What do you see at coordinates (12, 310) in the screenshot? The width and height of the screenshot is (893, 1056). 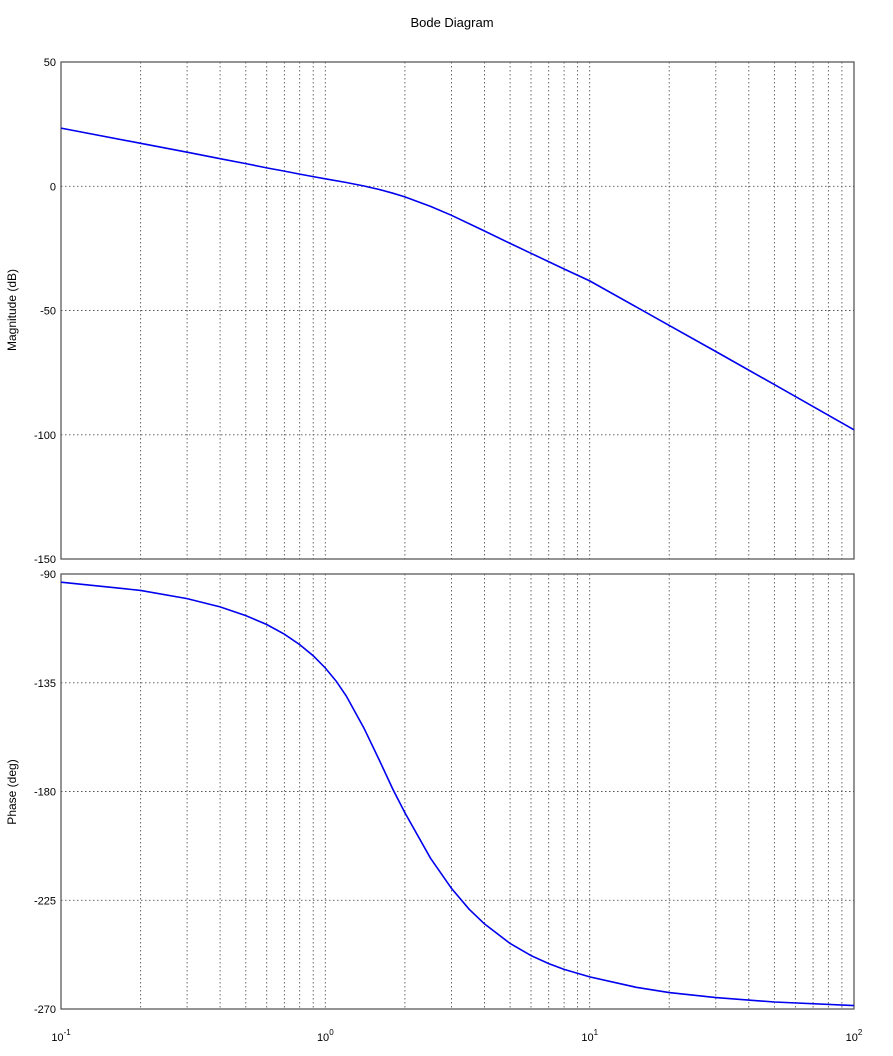 I see `magnitude-axis-label: Magnitude (dB)` at bounding box center [12, 310].